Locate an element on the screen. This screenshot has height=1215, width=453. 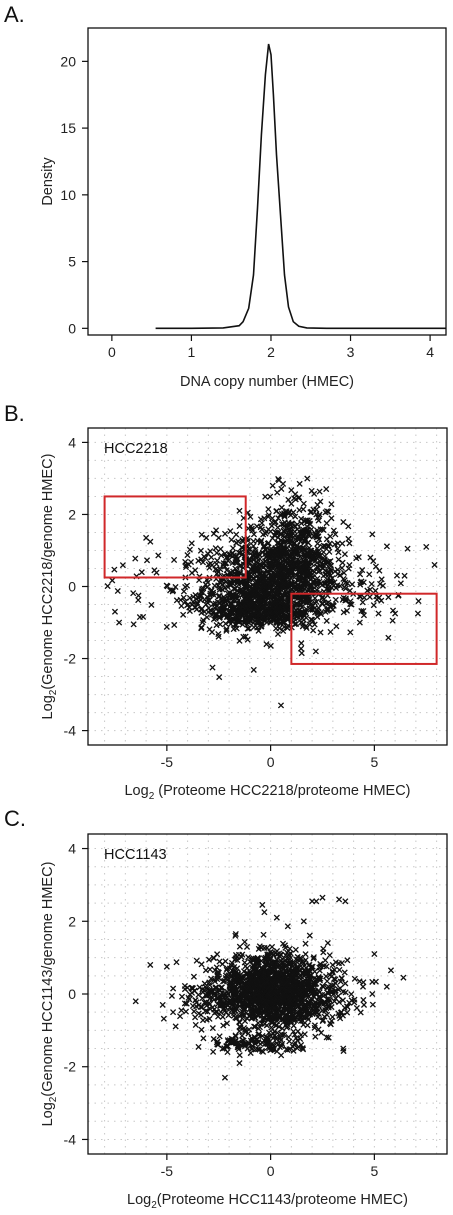
y-tick-label: 0 is located at coordinates (72, 587).